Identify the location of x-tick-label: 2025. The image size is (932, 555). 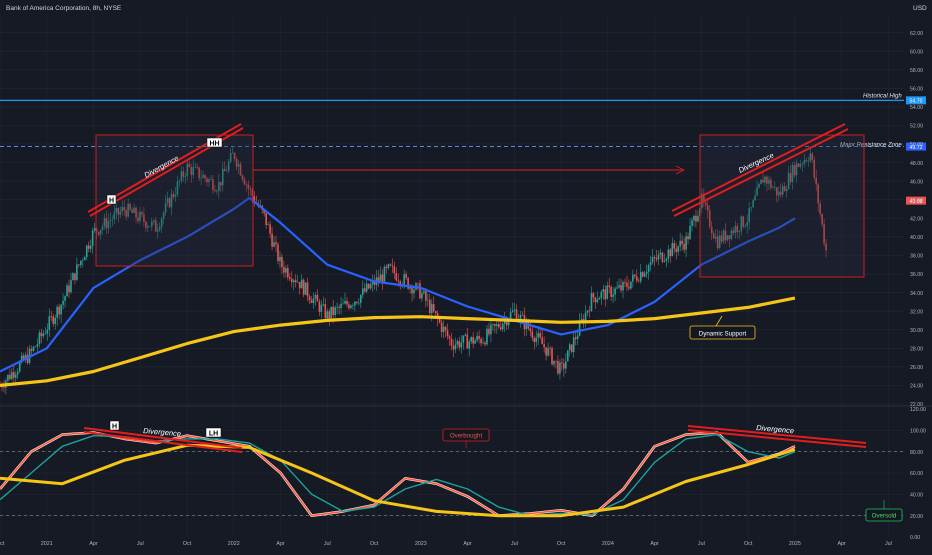
(795, 544).